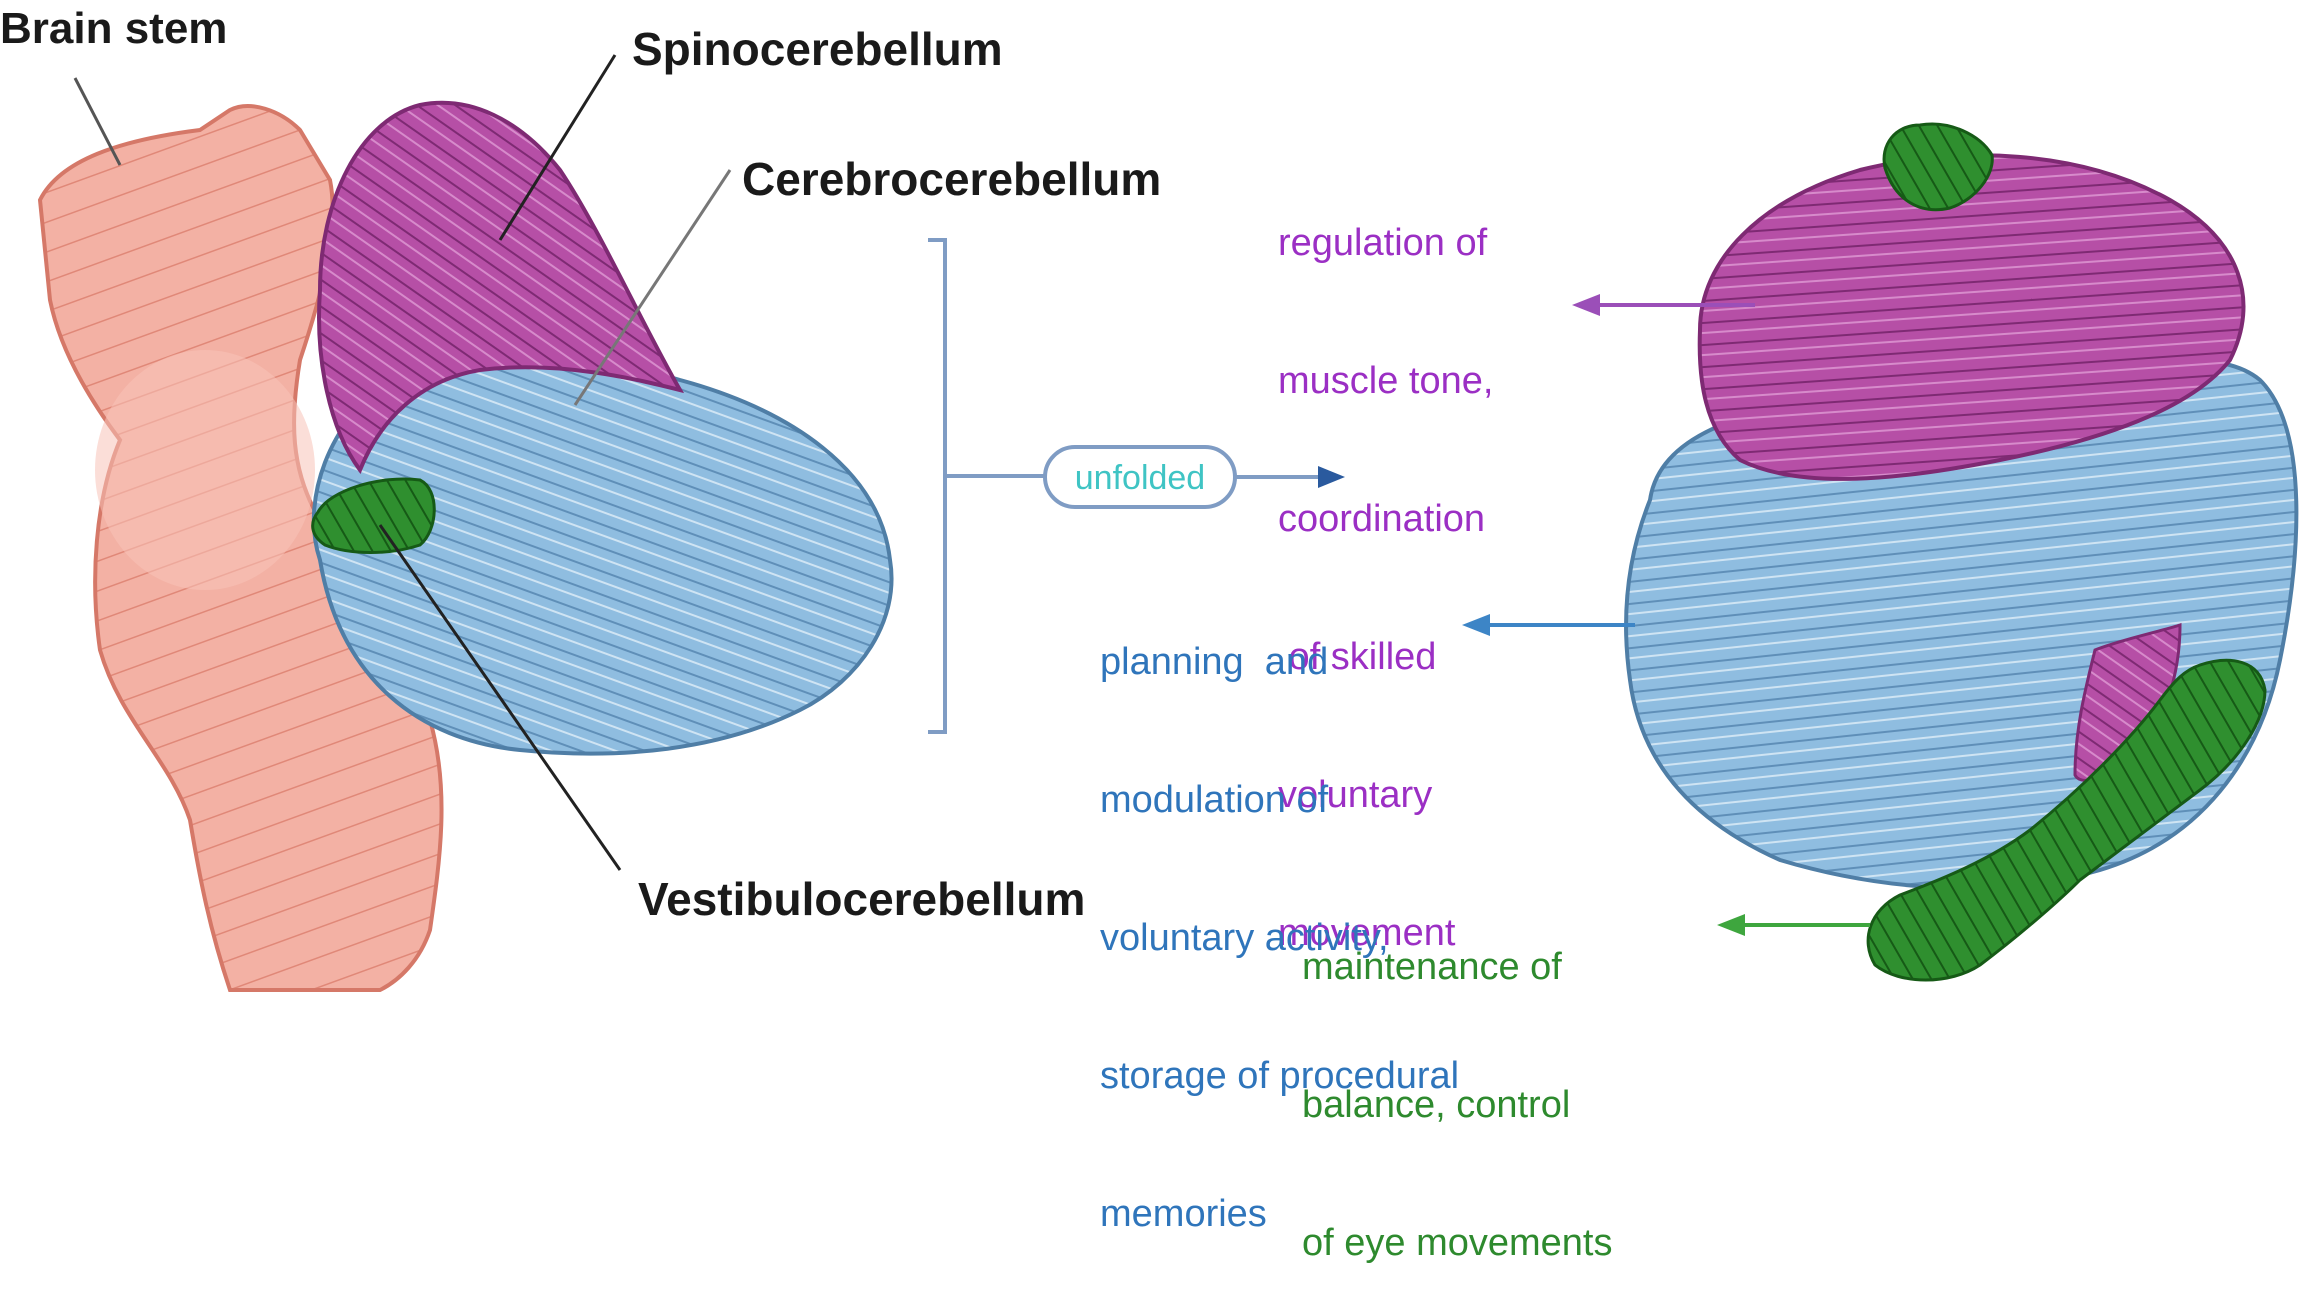 The image size is (2310, 1312). What do you see at coordinates (817, 49) in the screenshot?
I see `spinocerebellum-label: Spinocerebellum` at bounding box center [817, 49].